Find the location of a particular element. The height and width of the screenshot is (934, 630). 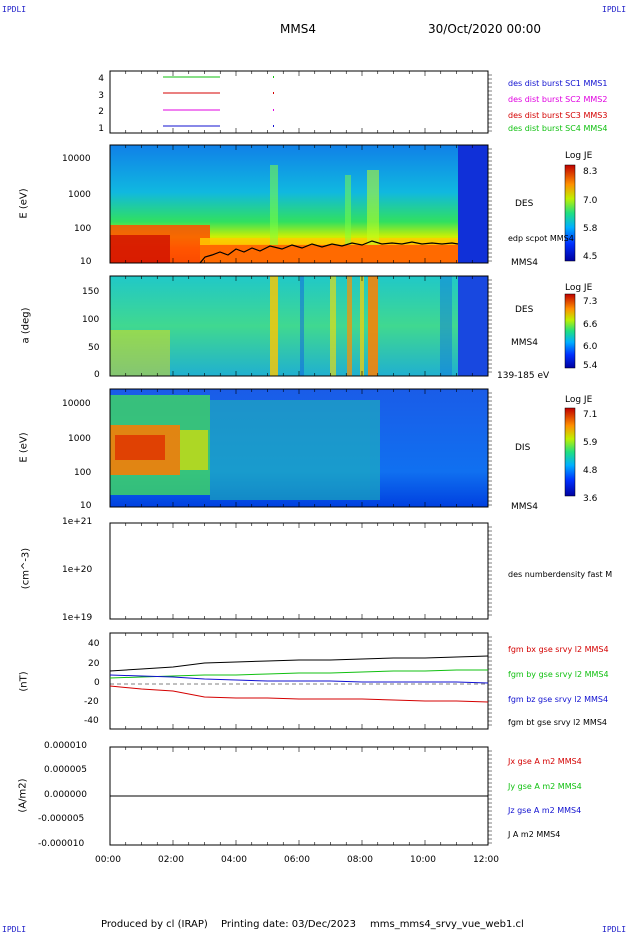

des-energy-ytick: 100 is located at coordinates (83, 229).